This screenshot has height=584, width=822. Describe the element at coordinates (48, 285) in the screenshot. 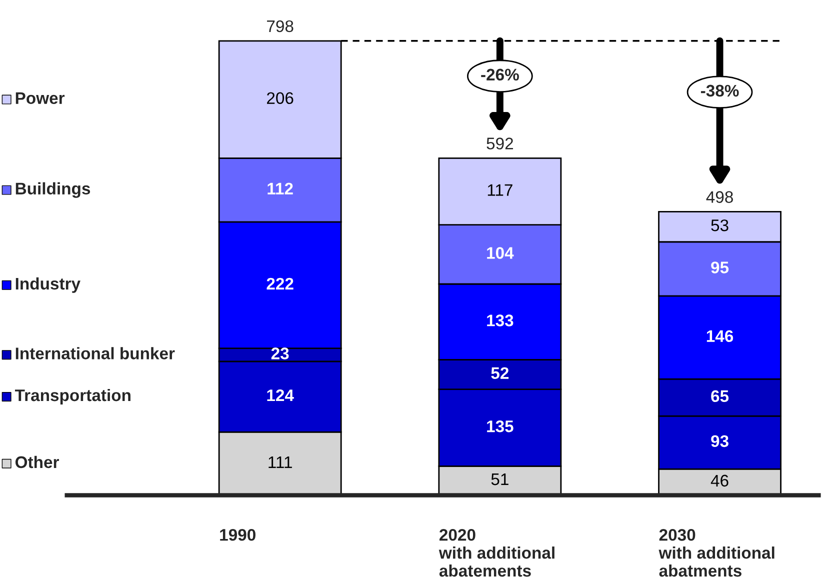

I see `legend-label: Industry` at that location.